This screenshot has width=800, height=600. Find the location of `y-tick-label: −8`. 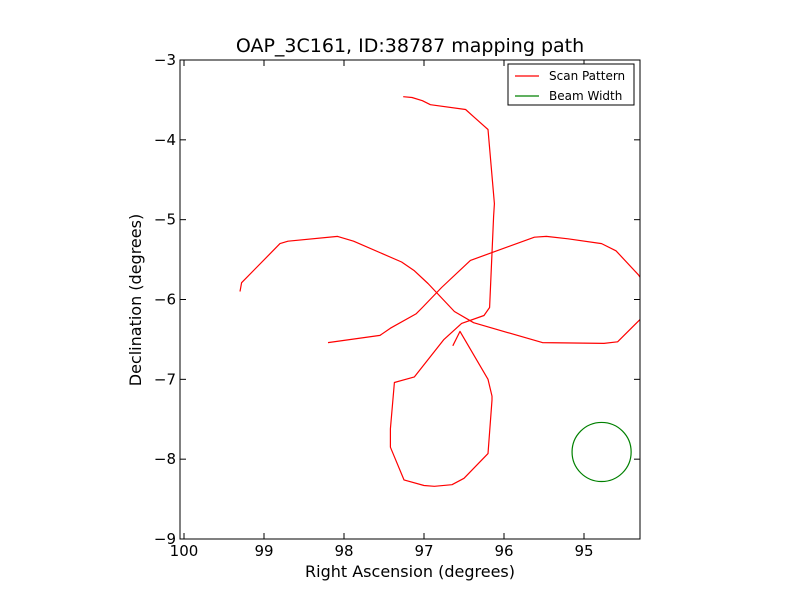

y-tick-label: −8 is located at coordinates (165, 459).